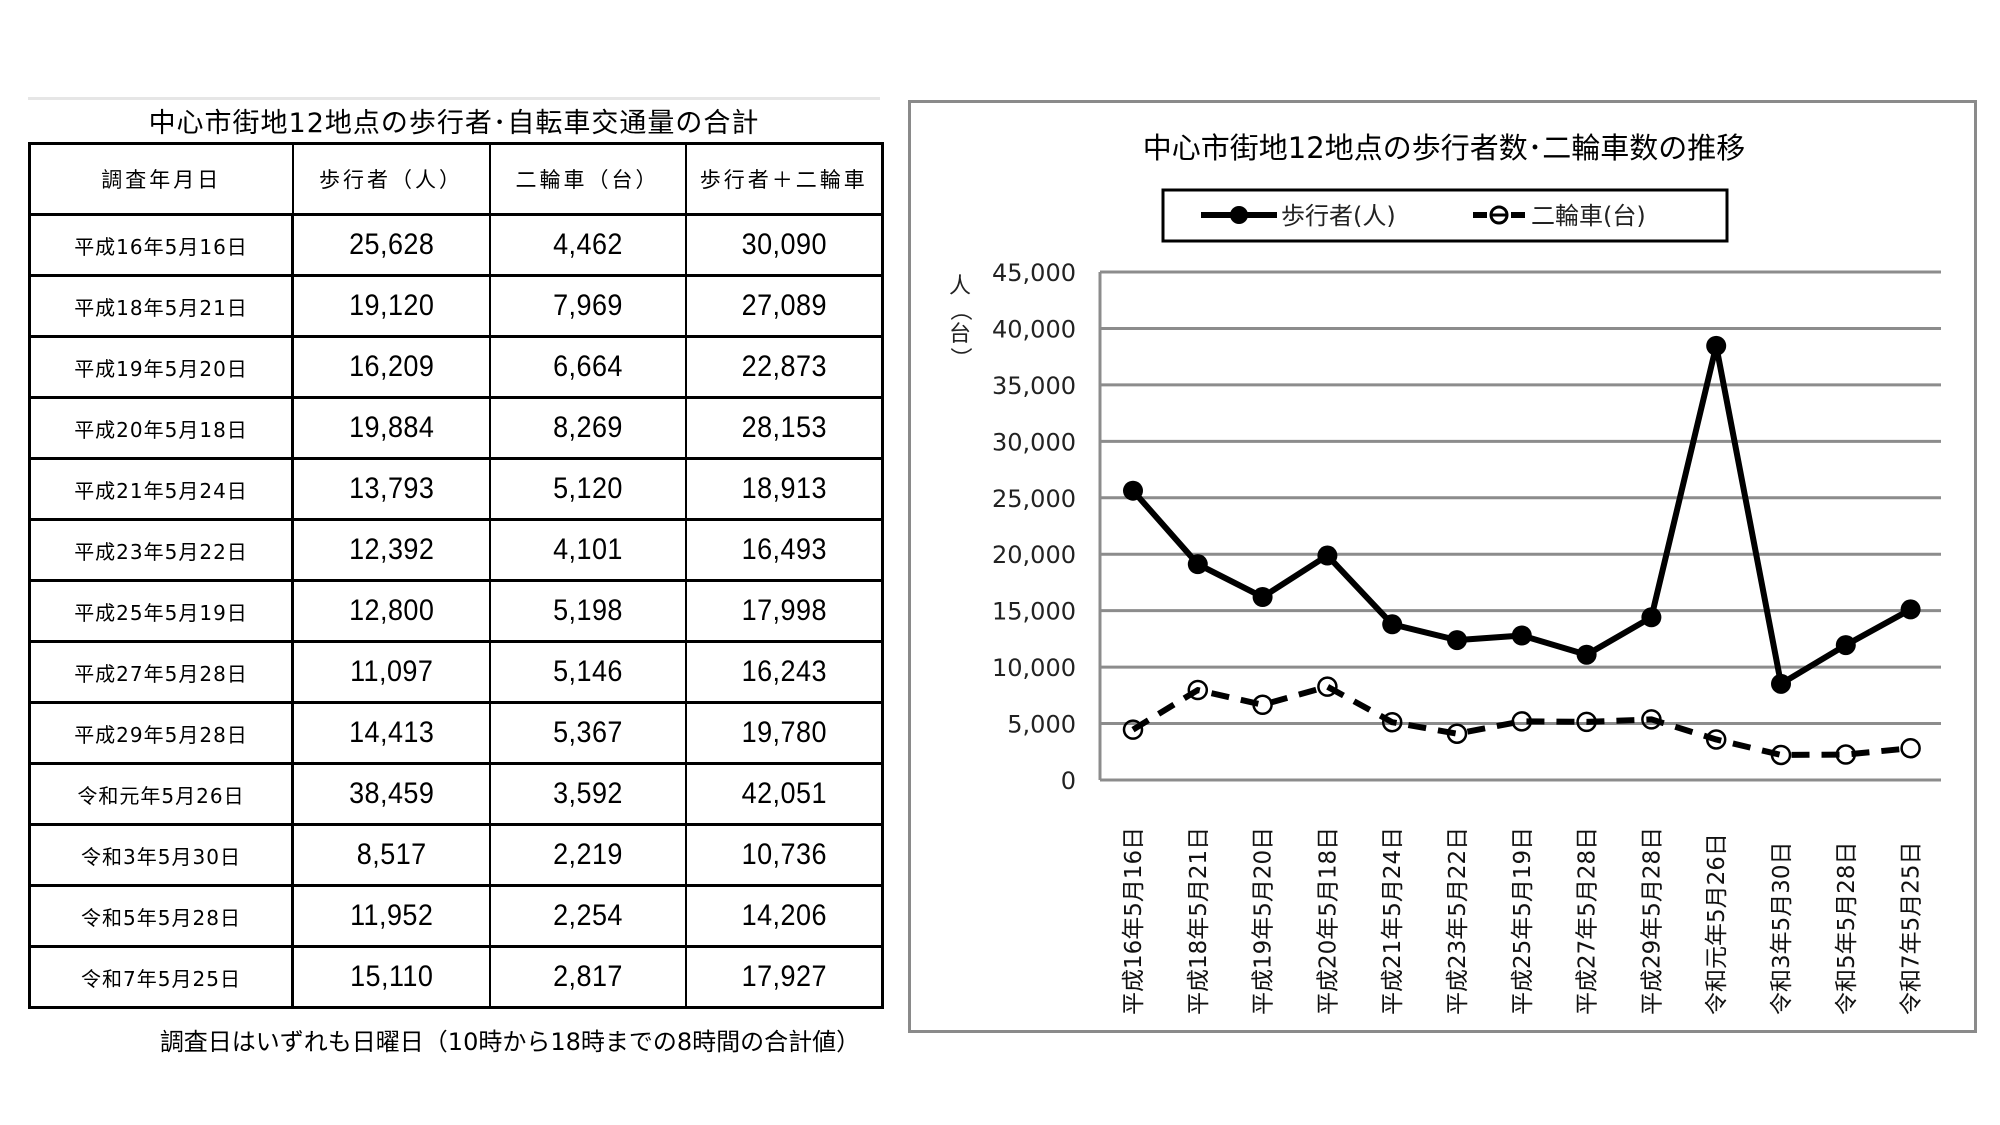 This screenshot has height=1125, width=2000. I want to click on table-row: 令和元年5月26日 38,459 3,592 42,051, so click(455, 794).